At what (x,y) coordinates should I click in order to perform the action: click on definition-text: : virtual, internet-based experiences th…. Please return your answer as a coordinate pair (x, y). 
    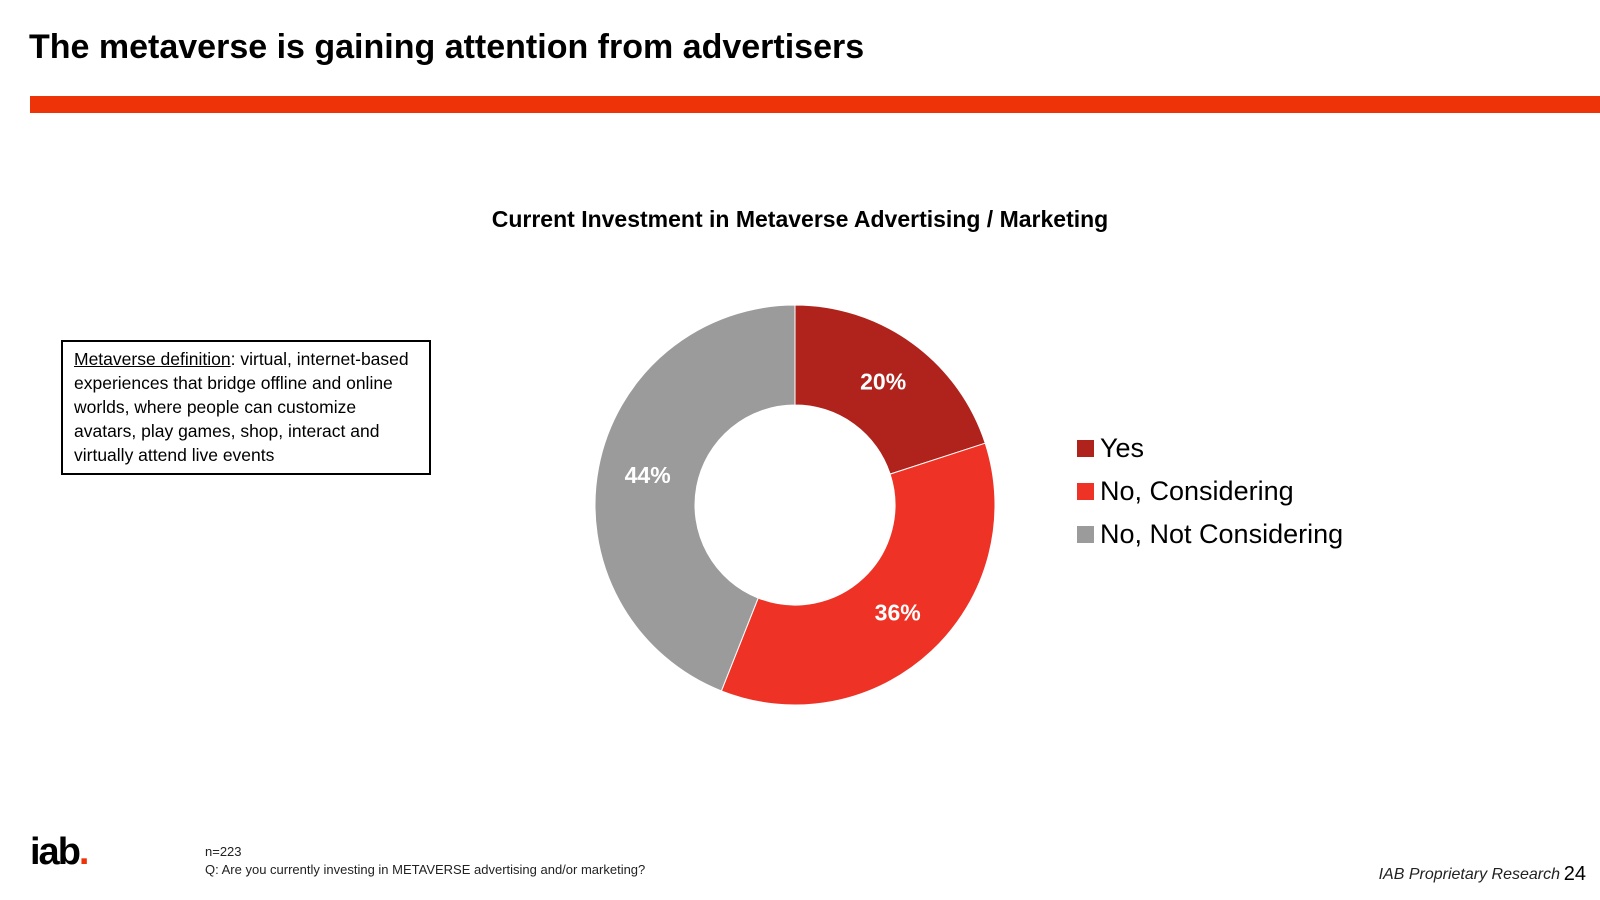
    Looking at the image, I should click on (241, 407).